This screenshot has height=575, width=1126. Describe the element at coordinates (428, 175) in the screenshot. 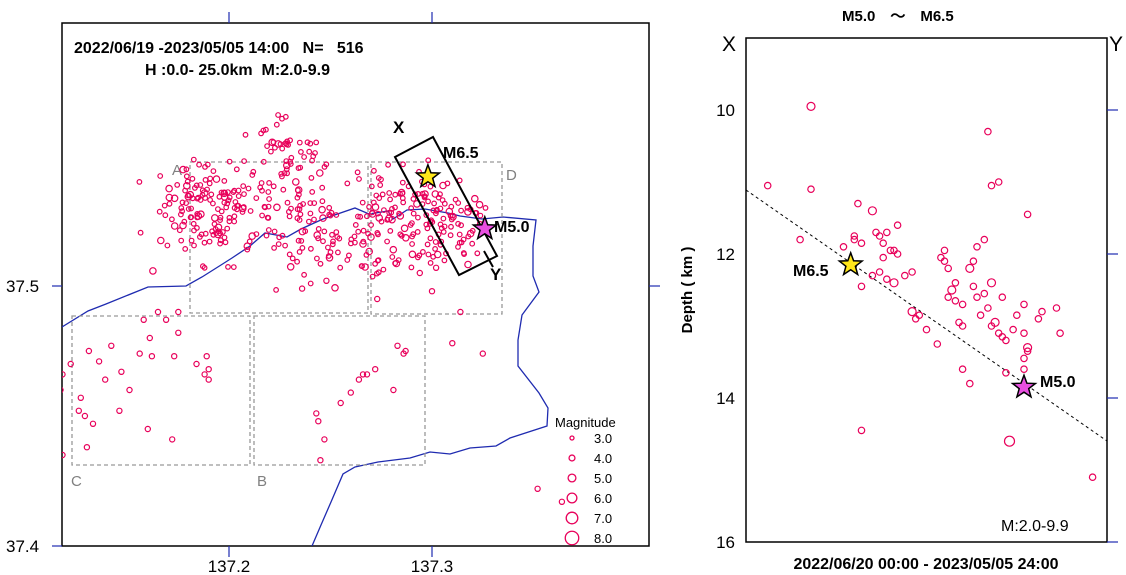

I see `m65-star-icon` at that location.